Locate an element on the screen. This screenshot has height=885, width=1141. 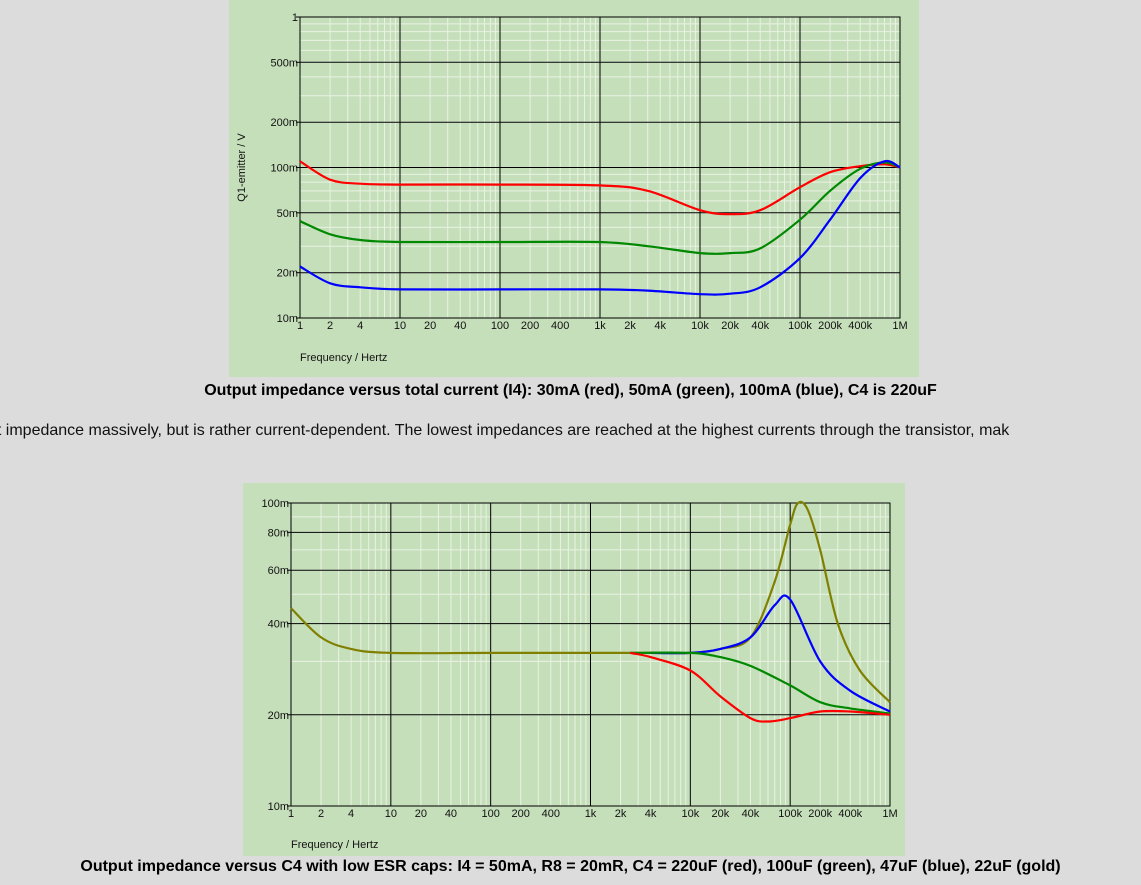
chart-1-x-tick-label: 2 is located at coordinates (330, 326).